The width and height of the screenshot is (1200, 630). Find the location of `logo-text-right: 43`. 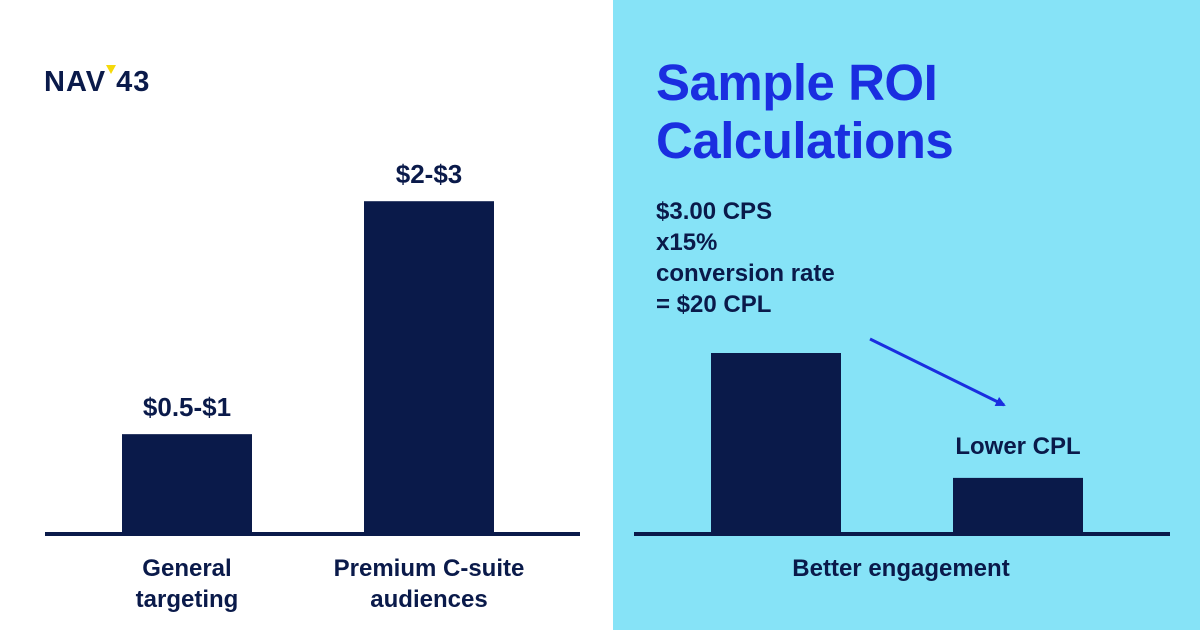

logo-text-right: 43 is located at coordinates (133, 82).